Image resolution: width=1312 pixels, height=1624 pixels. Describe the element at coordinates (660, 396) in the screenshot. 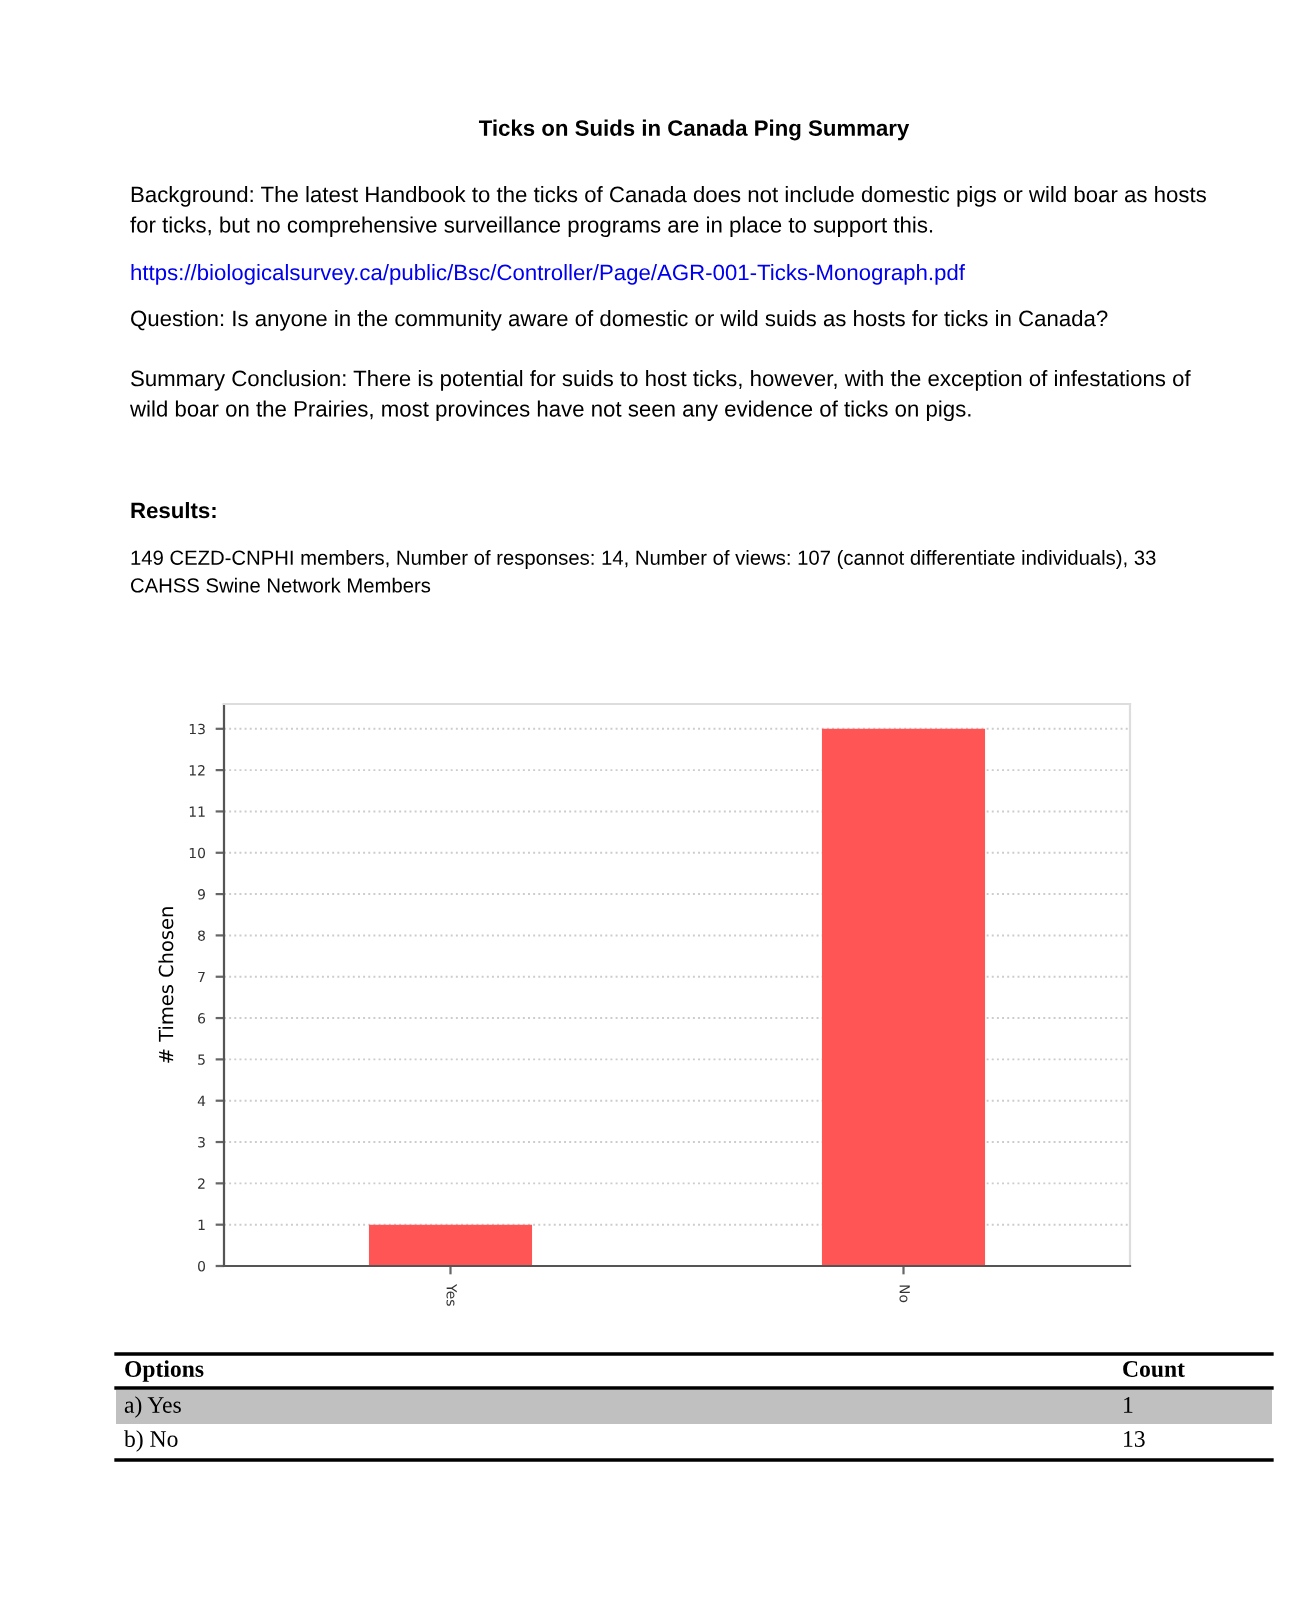

I see `text: Summary Conclusion: There is potential for suids to host ticks, however, with the exception of infestations of wild boar on the Prairies, most provinces have not seen any evidence of ticks on pigs.` at that location.